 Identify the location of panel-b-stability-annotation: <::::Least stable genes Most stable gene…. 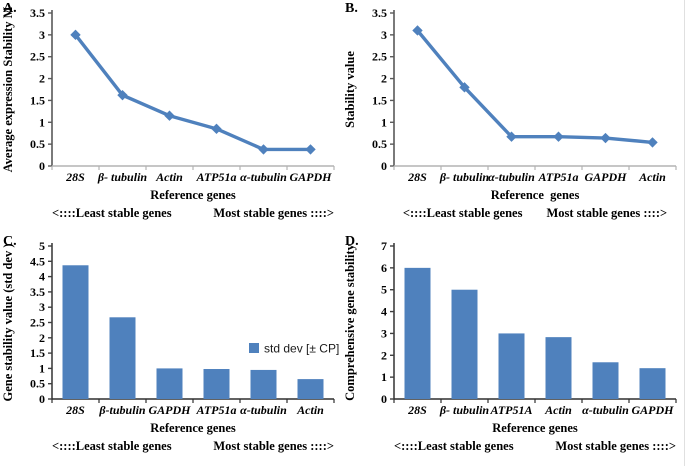
(535, 213).